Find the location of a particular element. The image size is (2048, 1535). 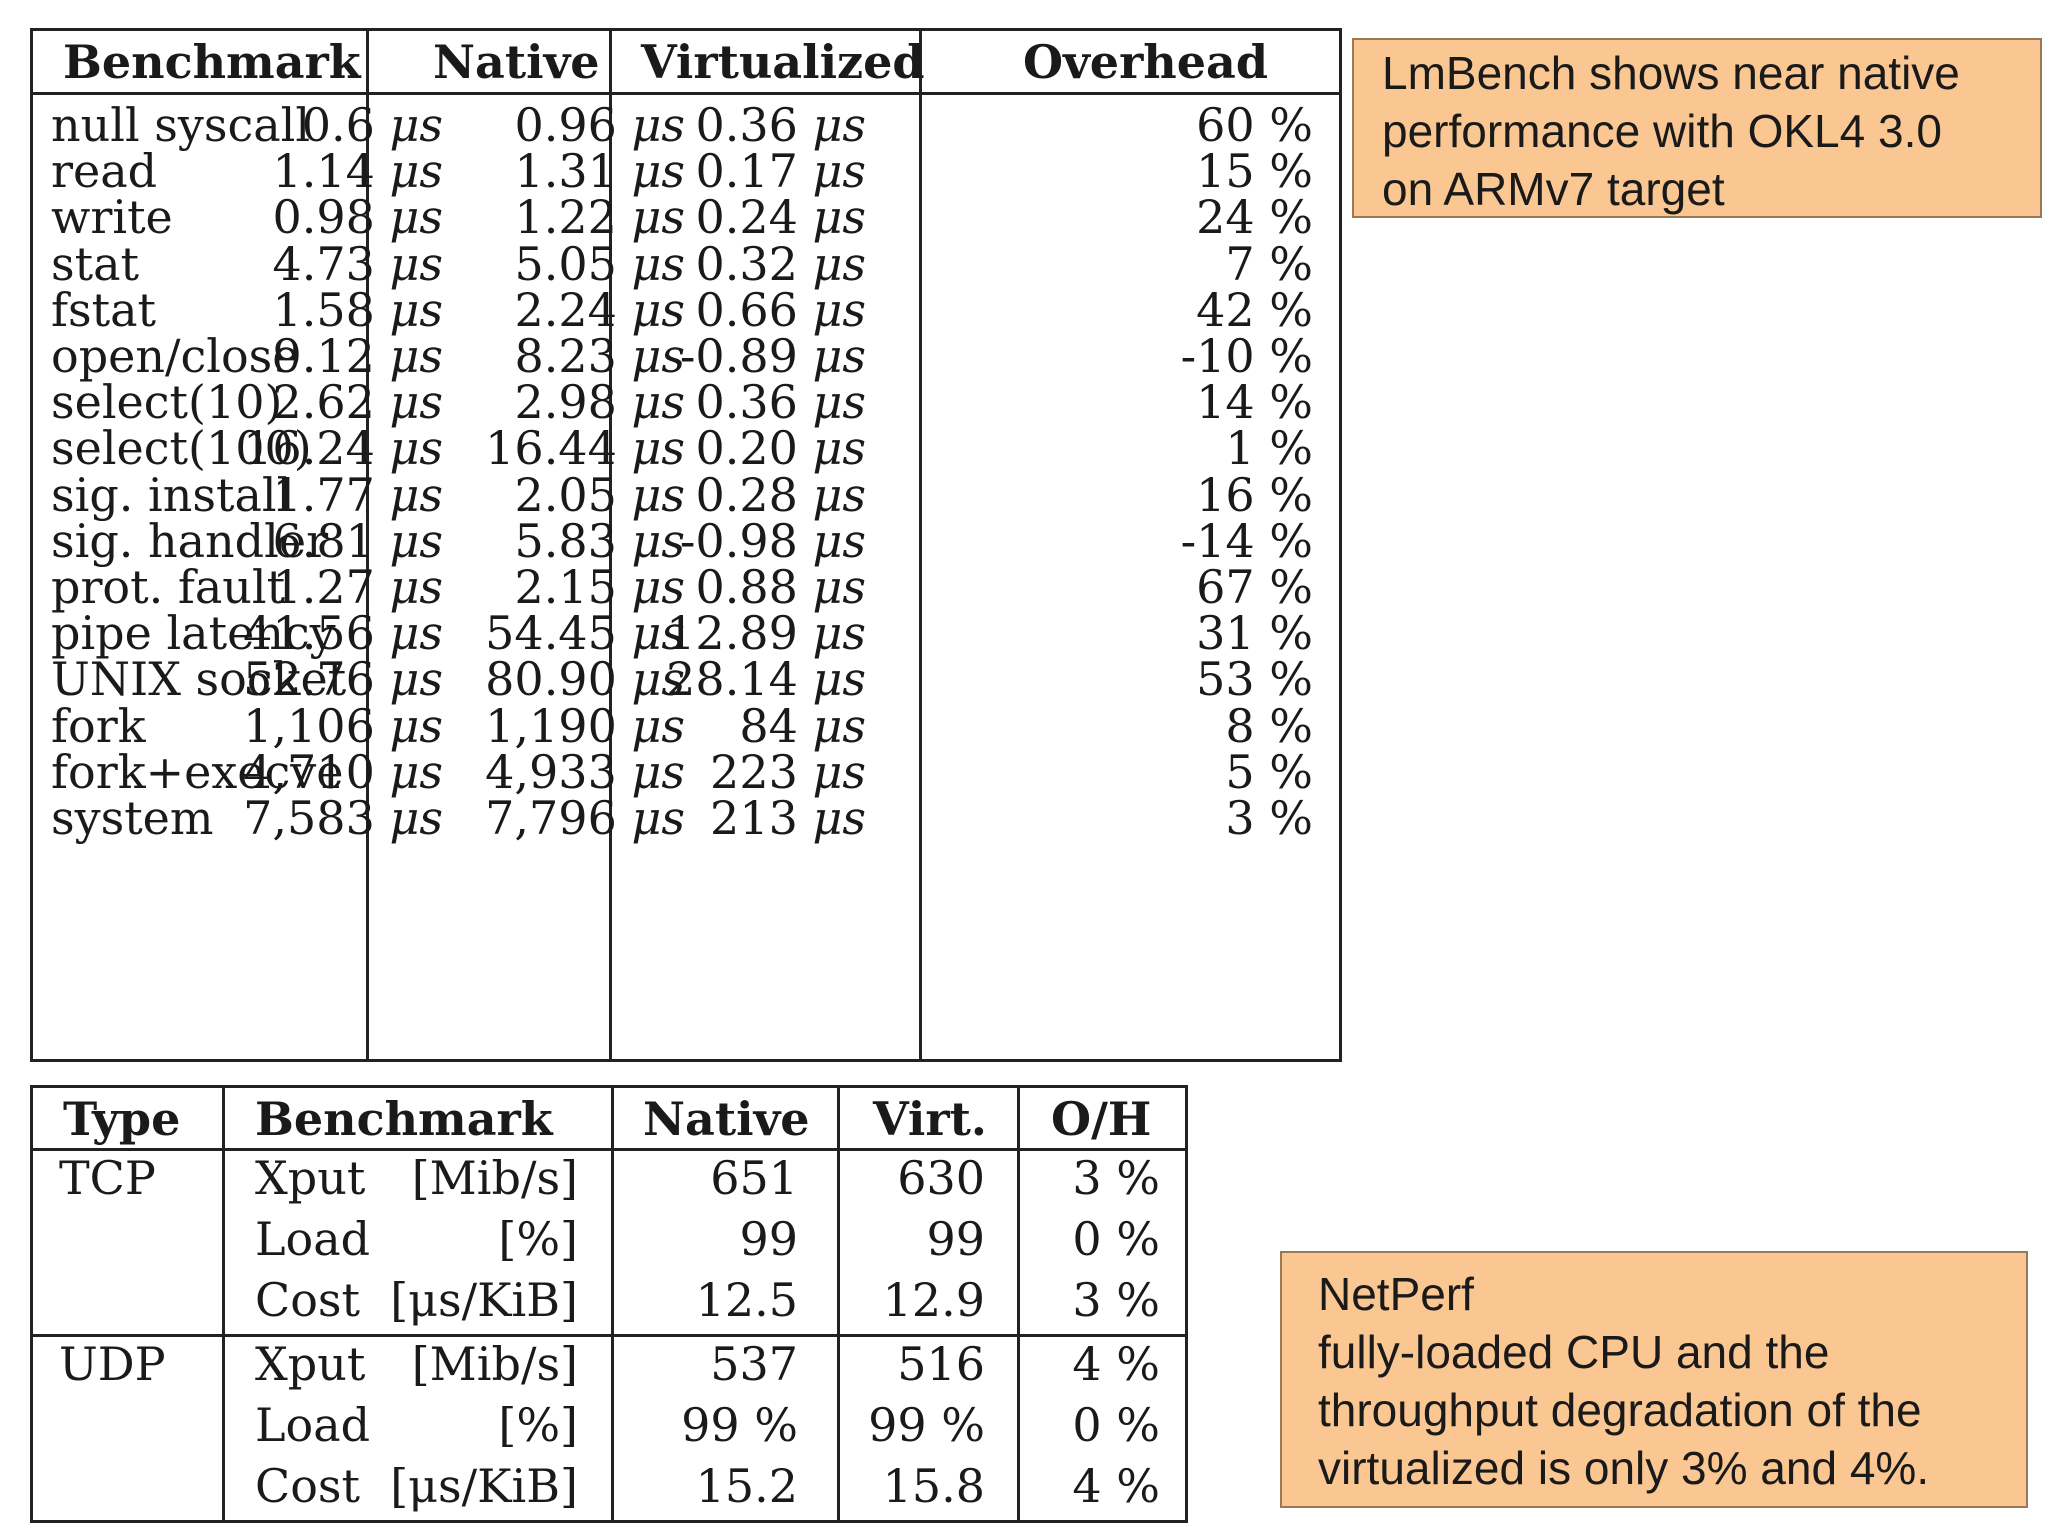

note-line: fully-loaded CPU and the is located at coordinates (1574, 1352).